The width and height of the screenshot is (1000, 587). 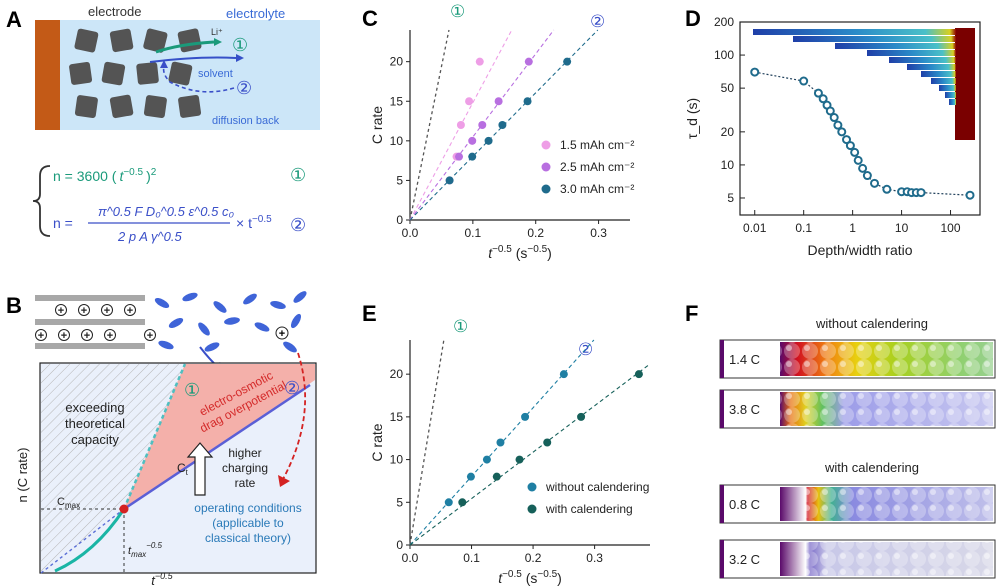 I want to click on svg-text: 3.8 C, so click(x=744, y=409).